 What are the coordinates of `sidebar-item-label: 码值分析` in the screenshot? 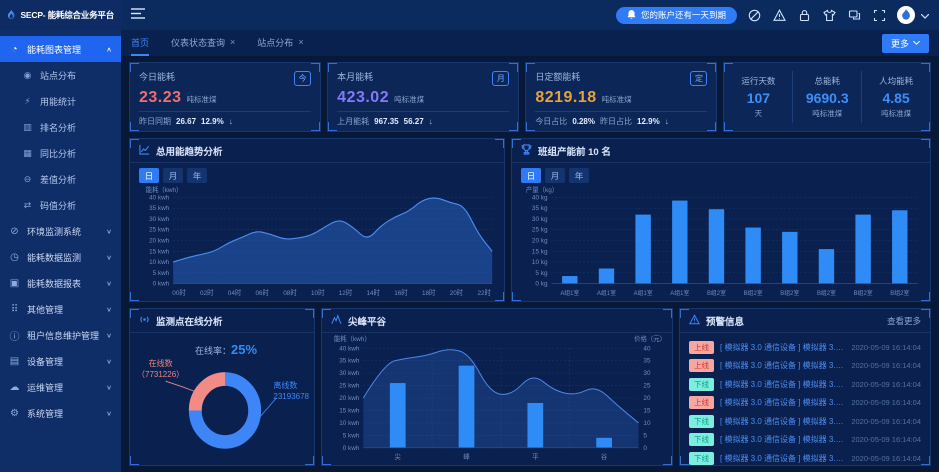 It's located at (58, 205).